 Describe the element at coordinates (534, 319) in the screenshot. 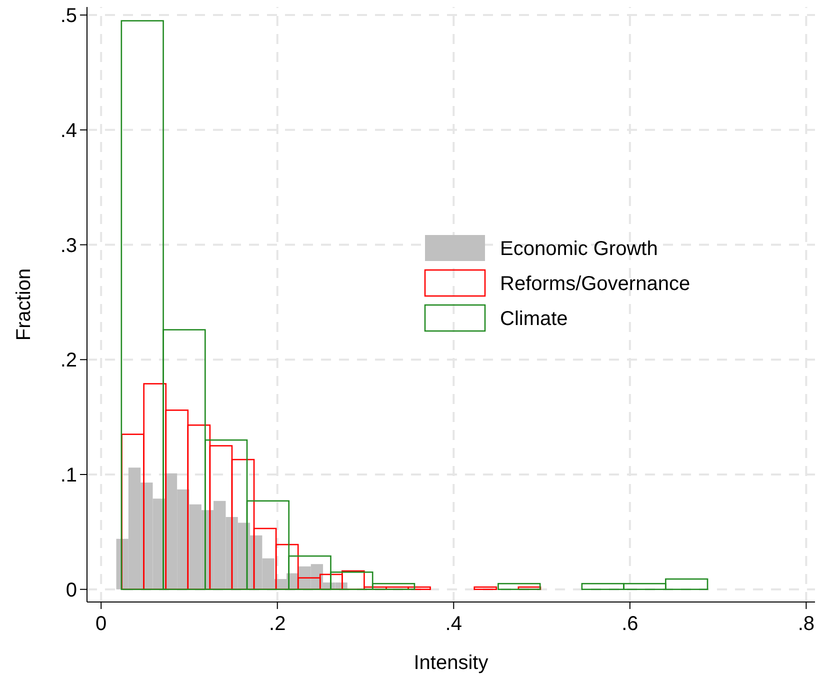

I see `legend-label: Climate` at that location.